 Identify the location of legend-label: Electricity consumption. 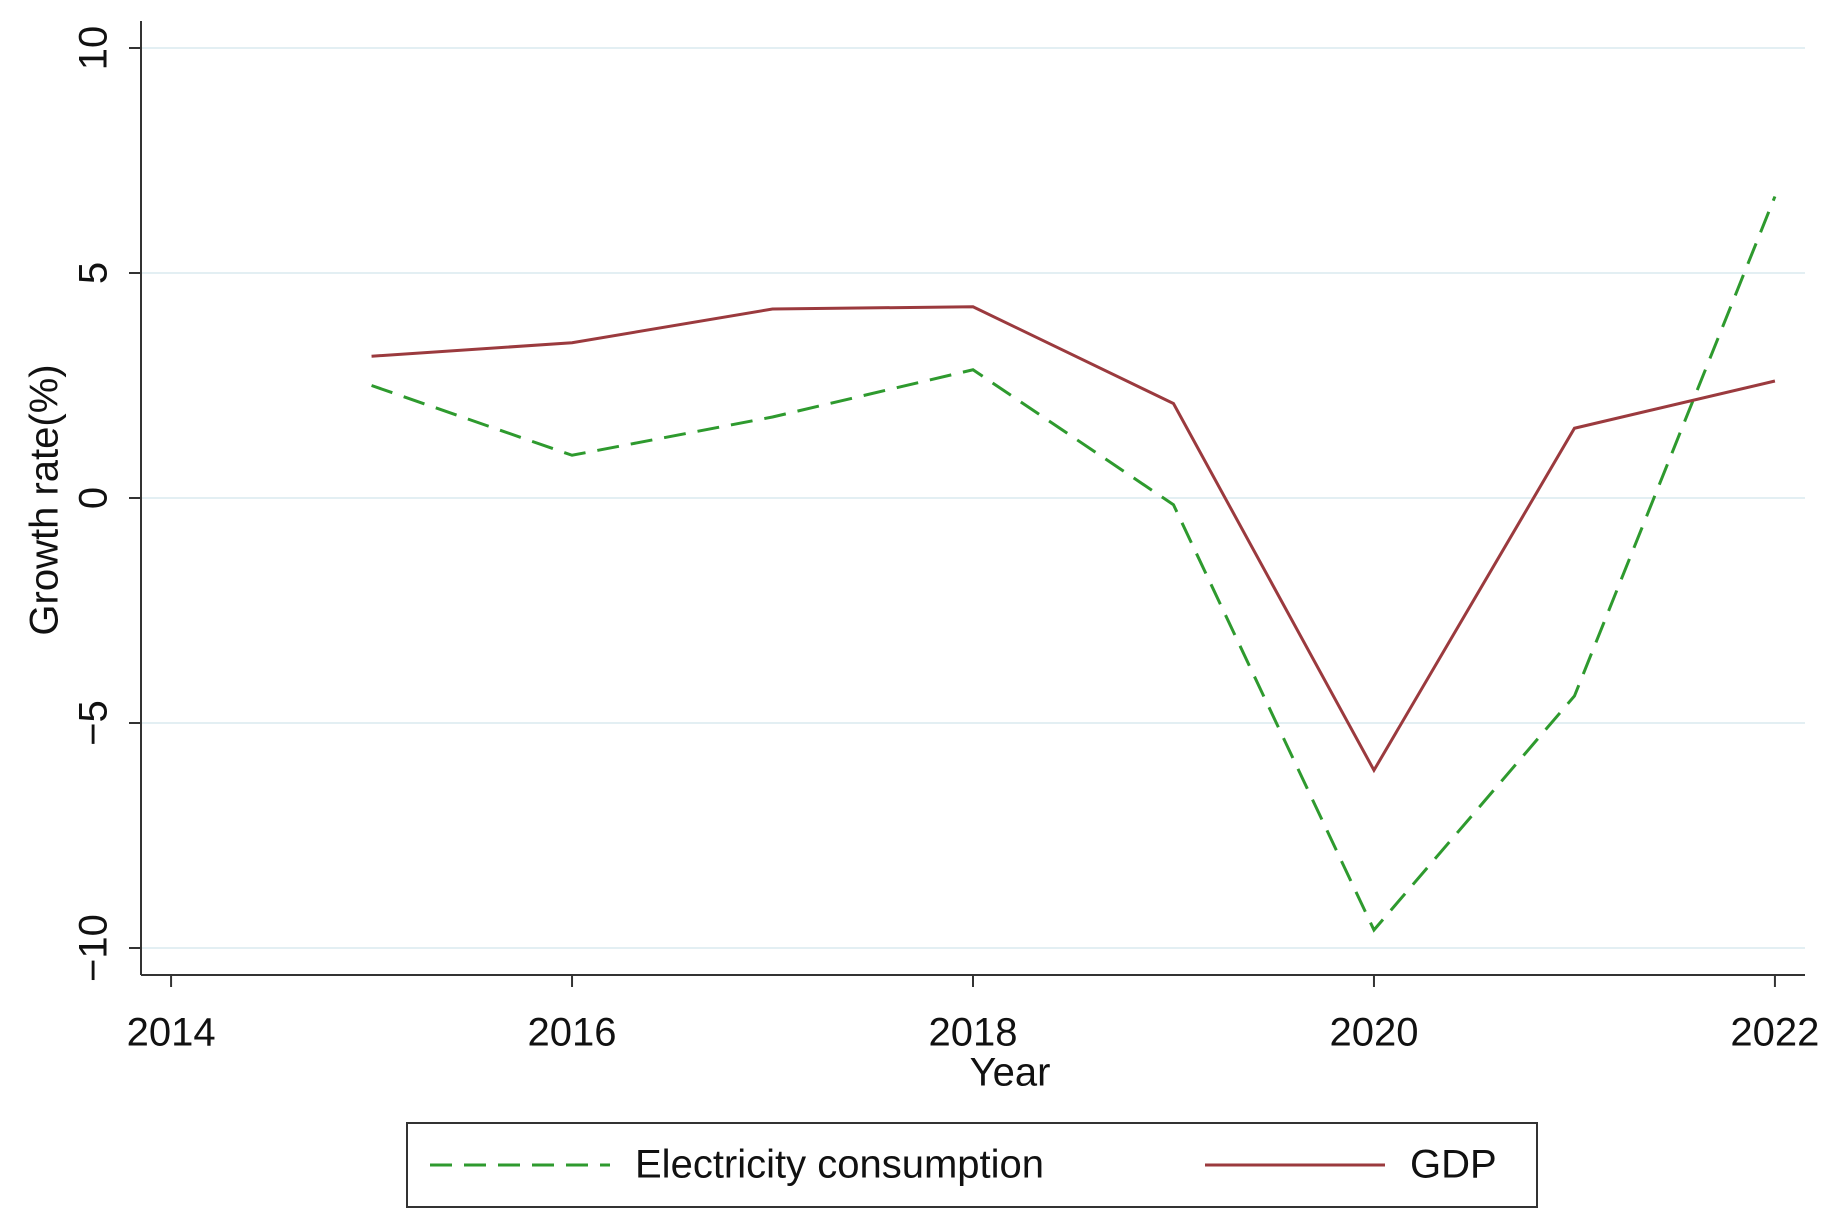
(839, 1165).